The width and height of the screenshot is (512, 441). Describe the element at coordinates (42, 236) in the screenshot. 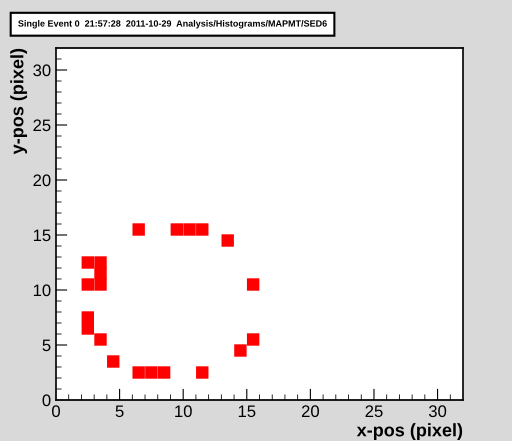

I see `y-tick-label: 15` at that location.